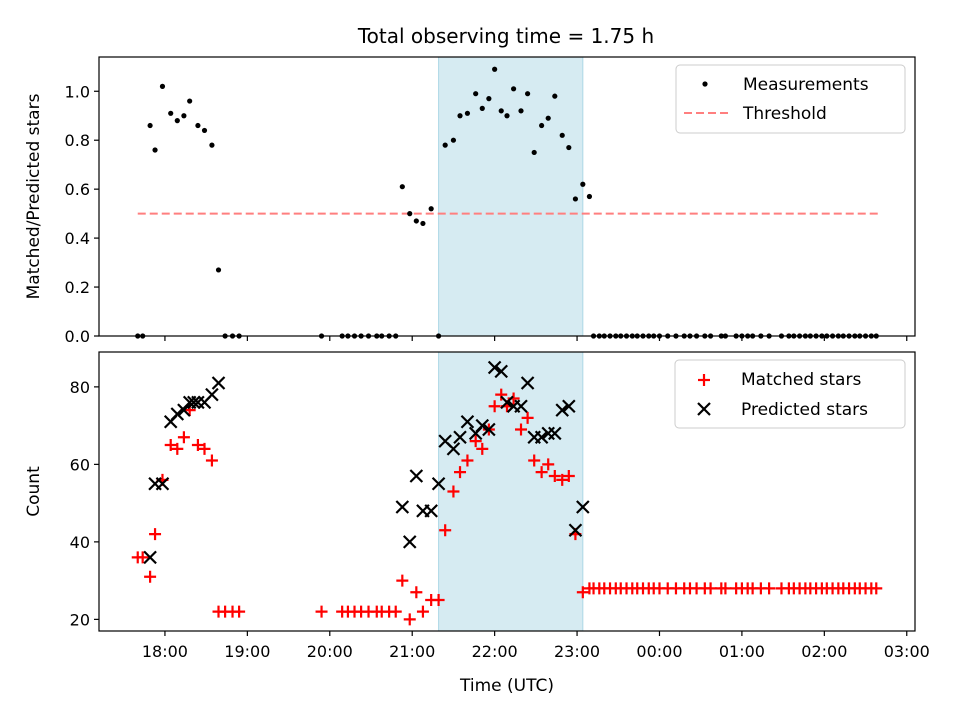 The image size is (960, 724). What do you see at coordinates (77, 238) in the screenshot?
I see `y-tick-label: 0.4` at bounding box center [77, 238].